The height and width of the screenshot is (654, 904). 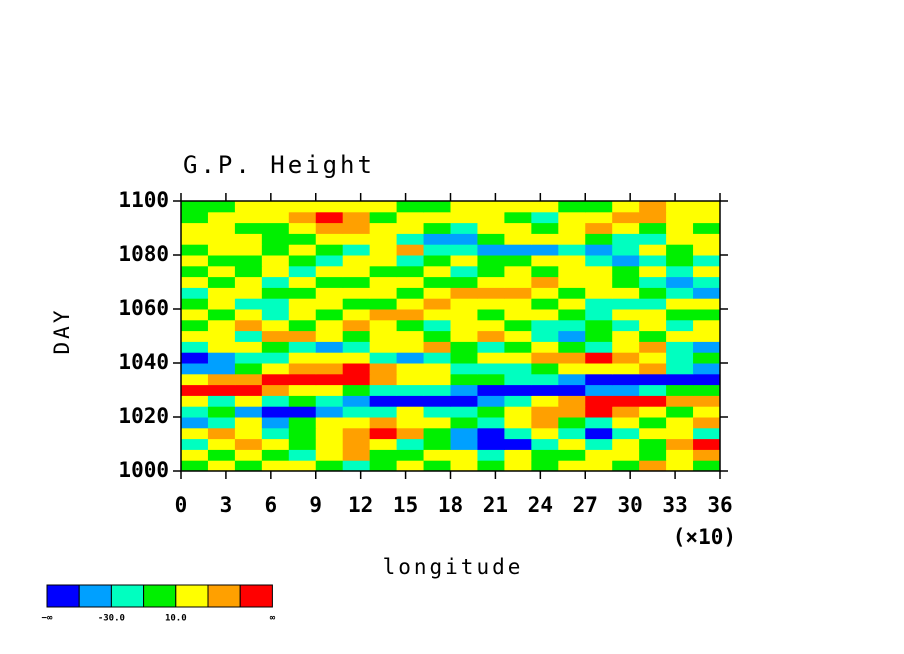 I want to click on x-tick-label: 24, so click(x=540, y=505).